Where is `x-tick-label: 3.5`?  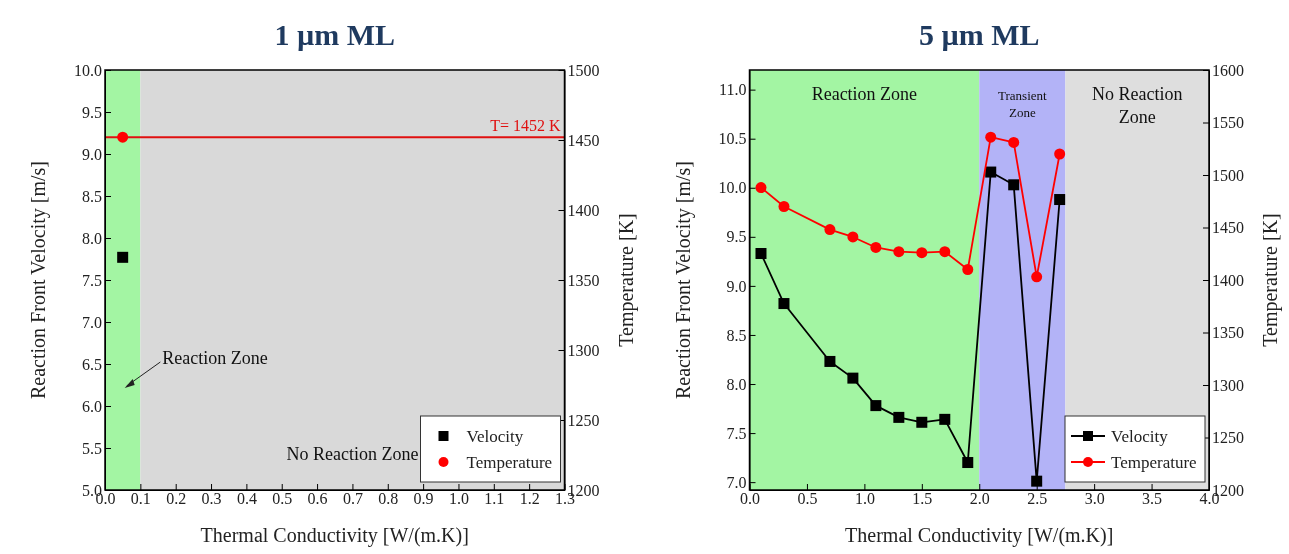
x-tick-label: 3.5 is located at coordinates (1152, 499).